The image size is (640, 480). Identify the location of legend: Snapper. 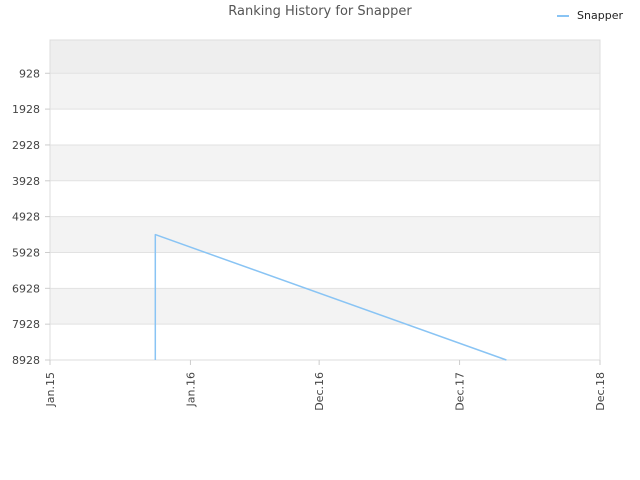
(590, 15).